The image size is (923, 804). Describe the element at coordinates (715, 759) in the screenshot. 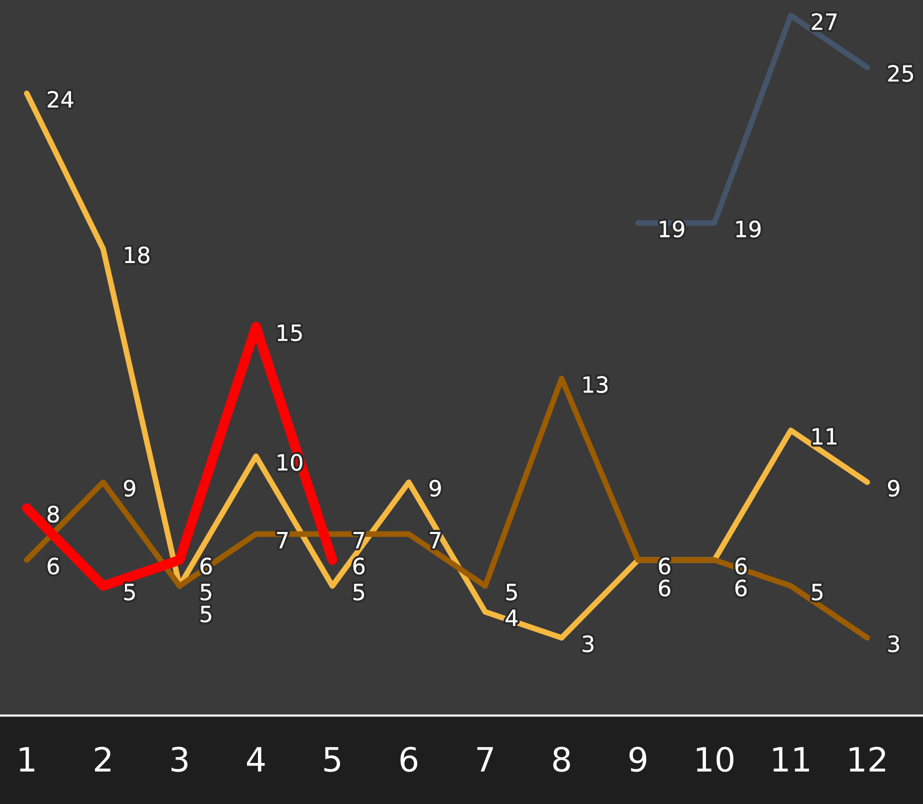

I see `x-tick-label: 10` at that location.